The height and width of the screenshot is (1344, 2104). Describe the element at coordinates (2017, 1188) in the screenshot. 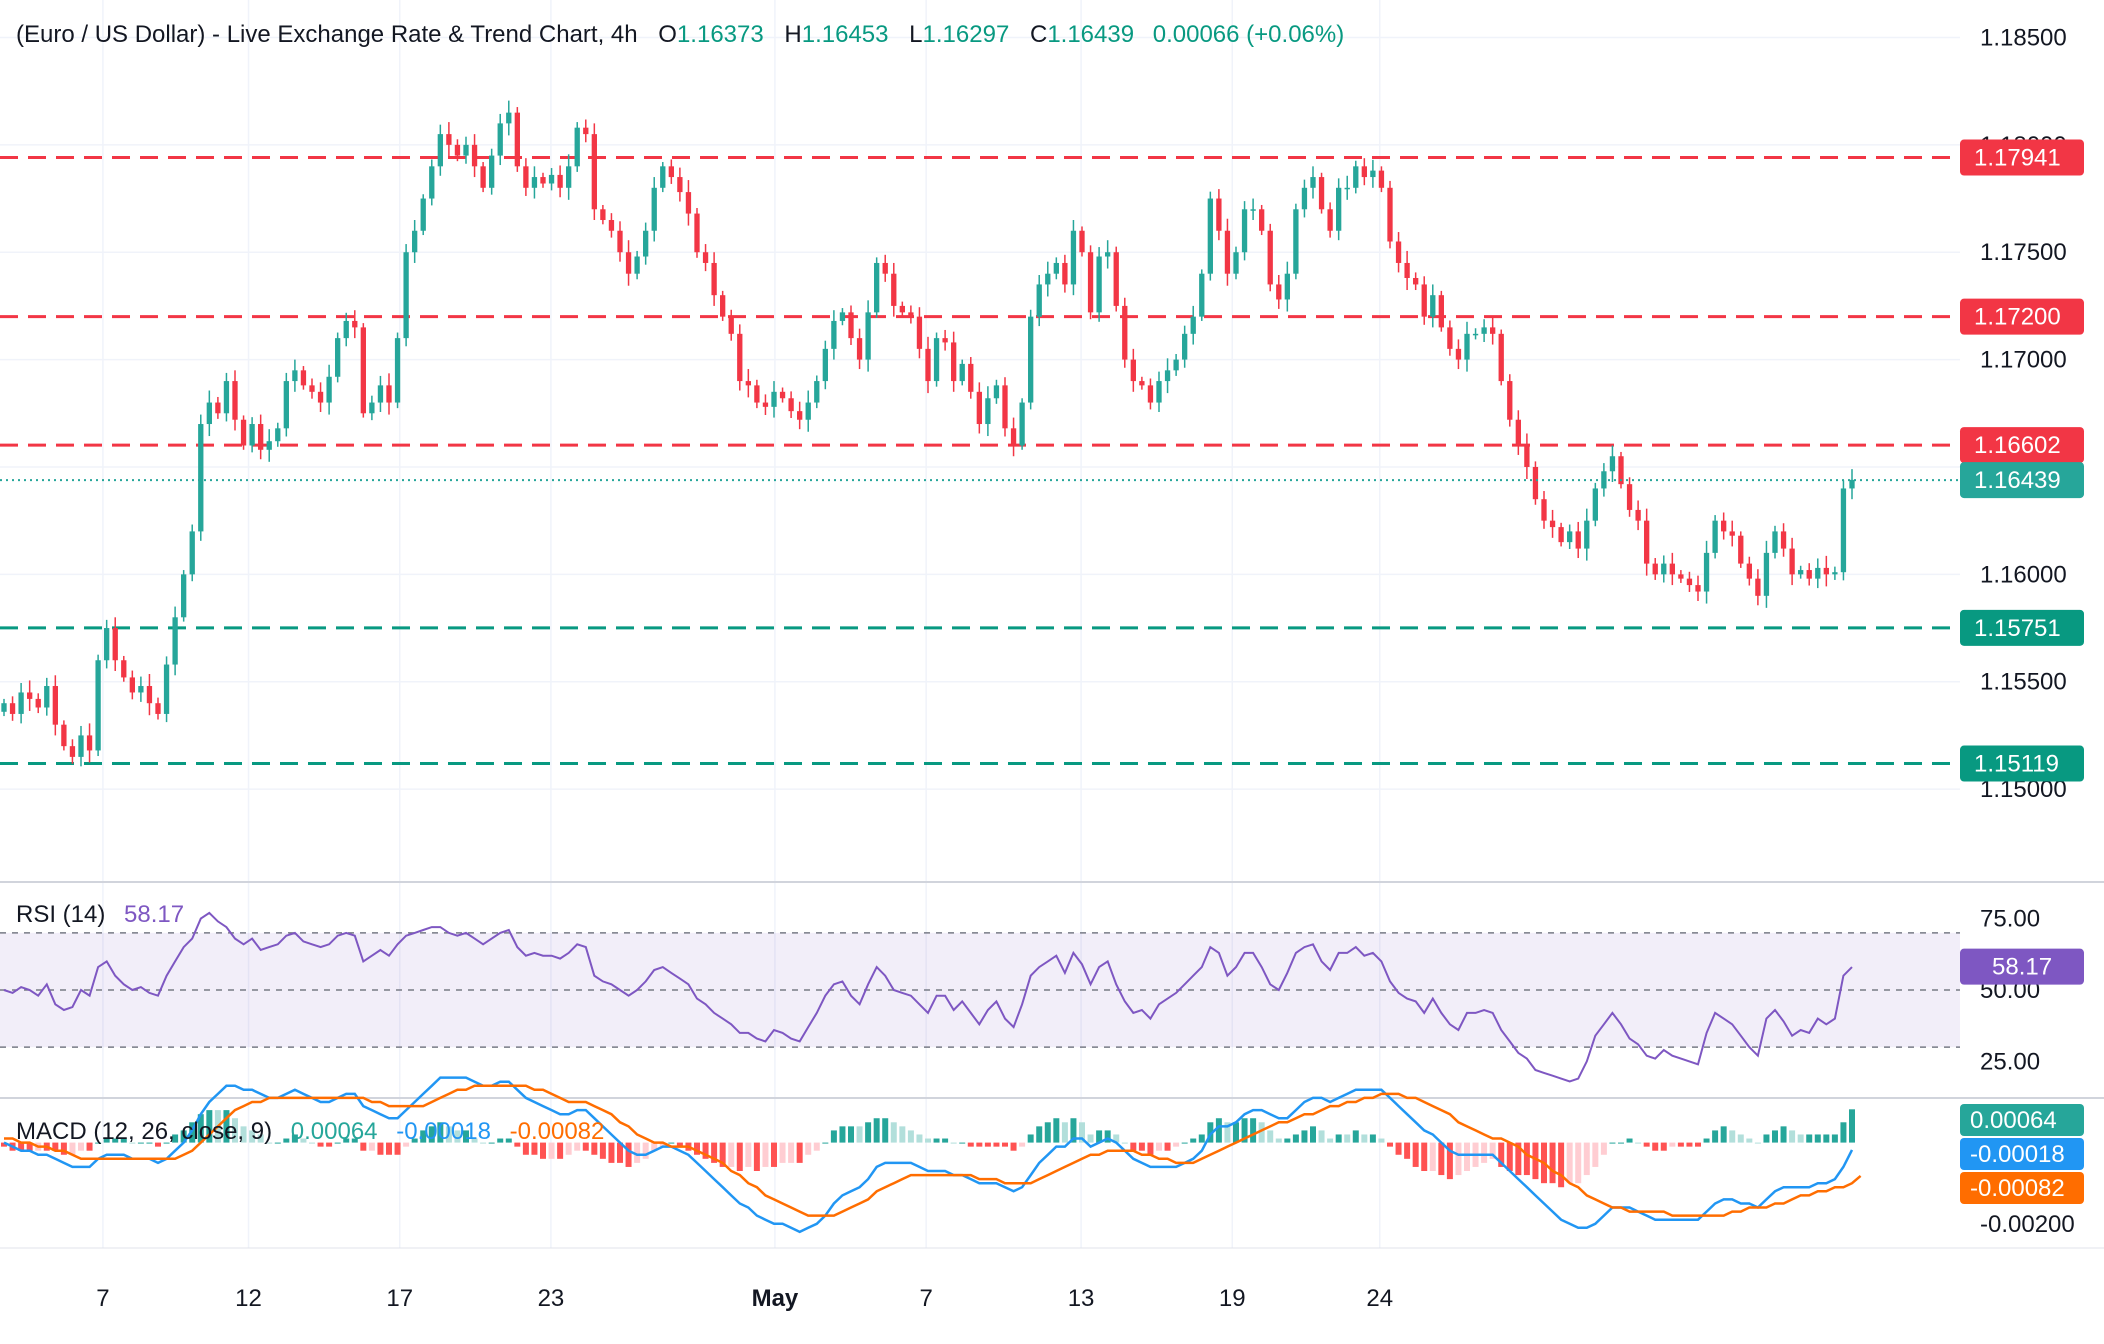

I see `signal-line-tag-label: -0.00082` at that location.